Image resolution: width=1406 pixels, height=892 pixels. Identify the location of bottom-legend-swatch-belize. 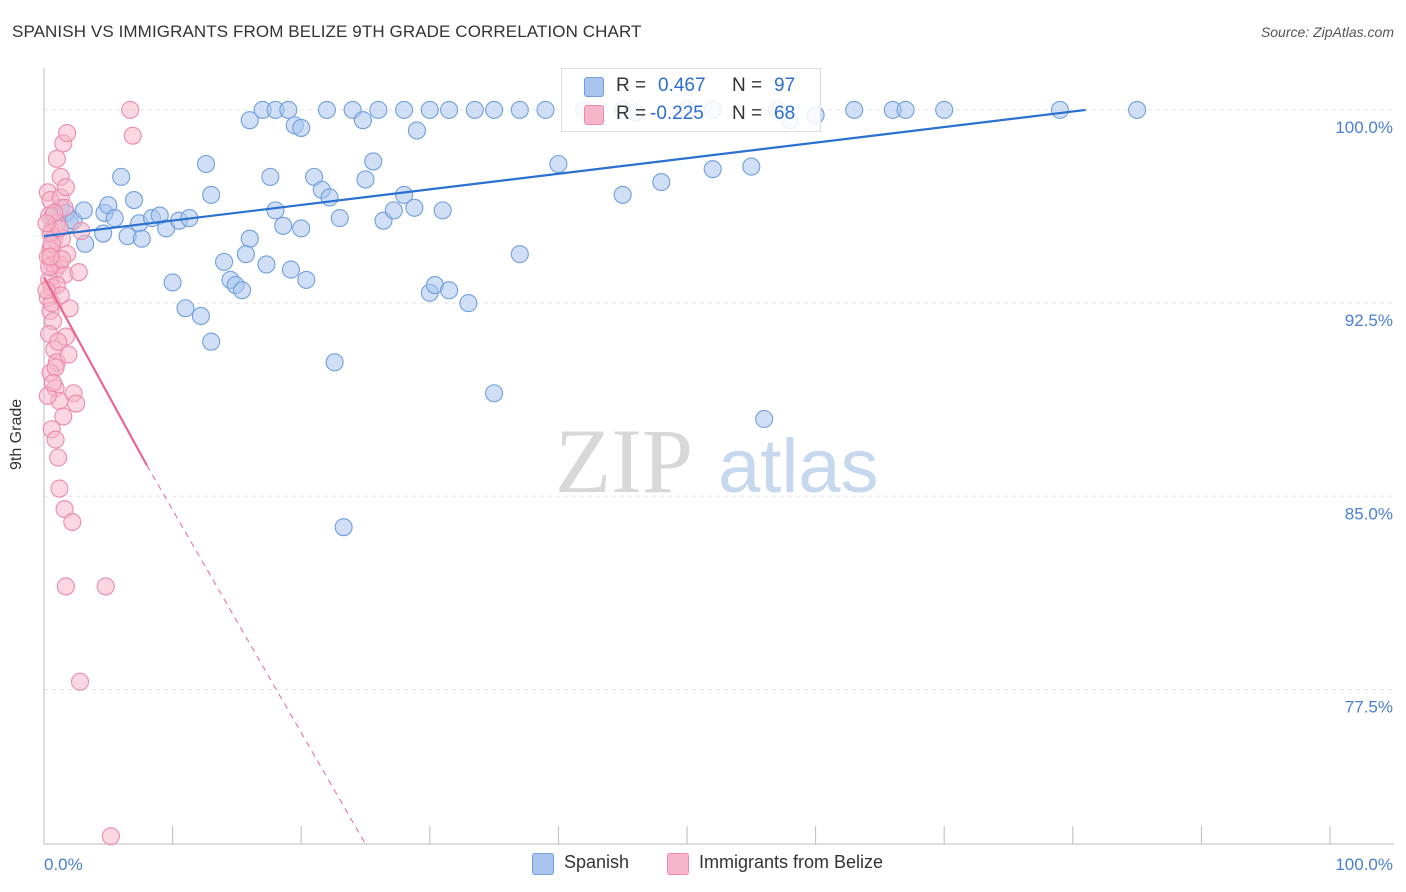
(678, 864).